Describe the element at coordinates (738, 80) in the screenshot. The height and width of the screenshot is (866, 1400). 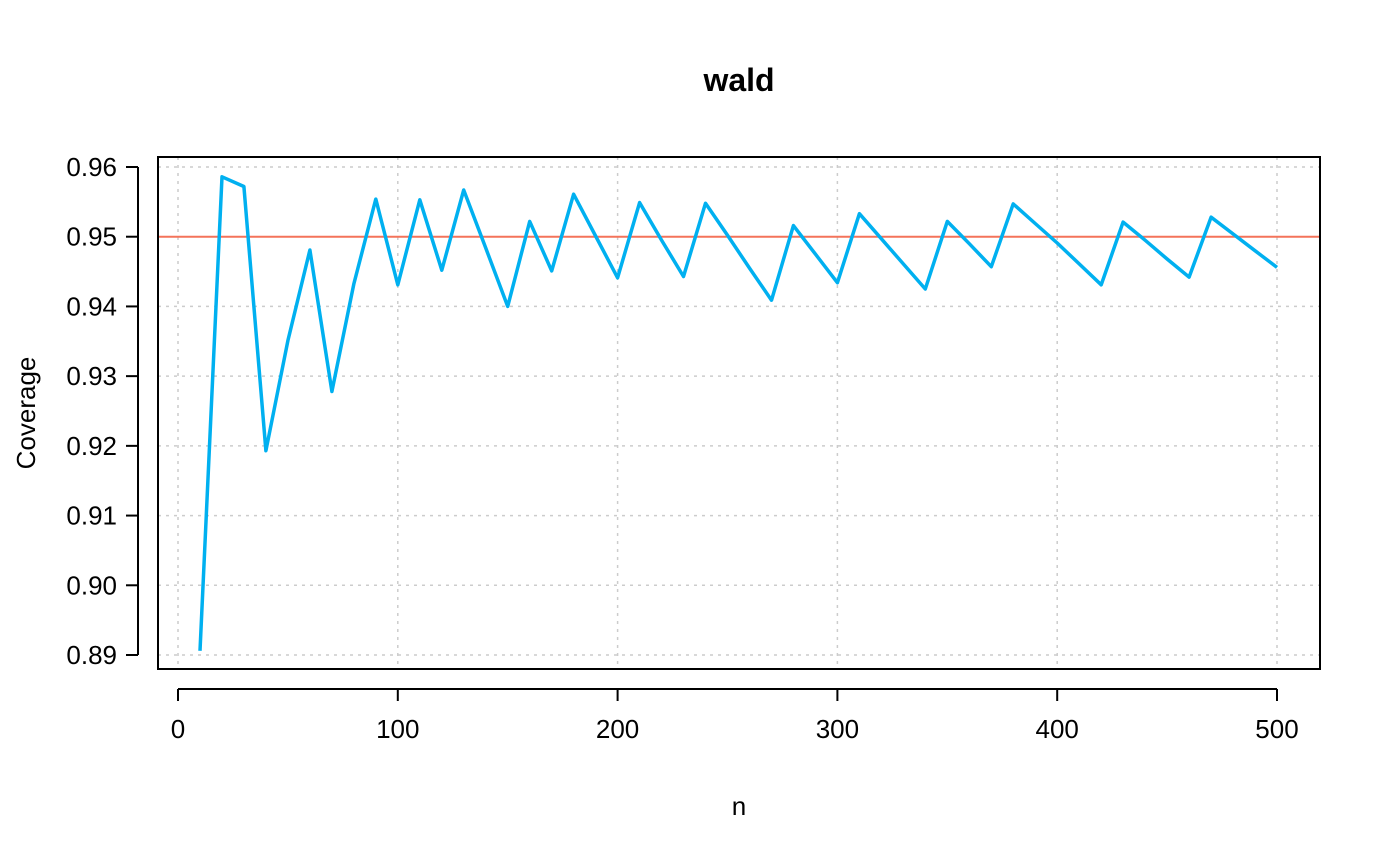
I see `chart-title: wald` at that location.